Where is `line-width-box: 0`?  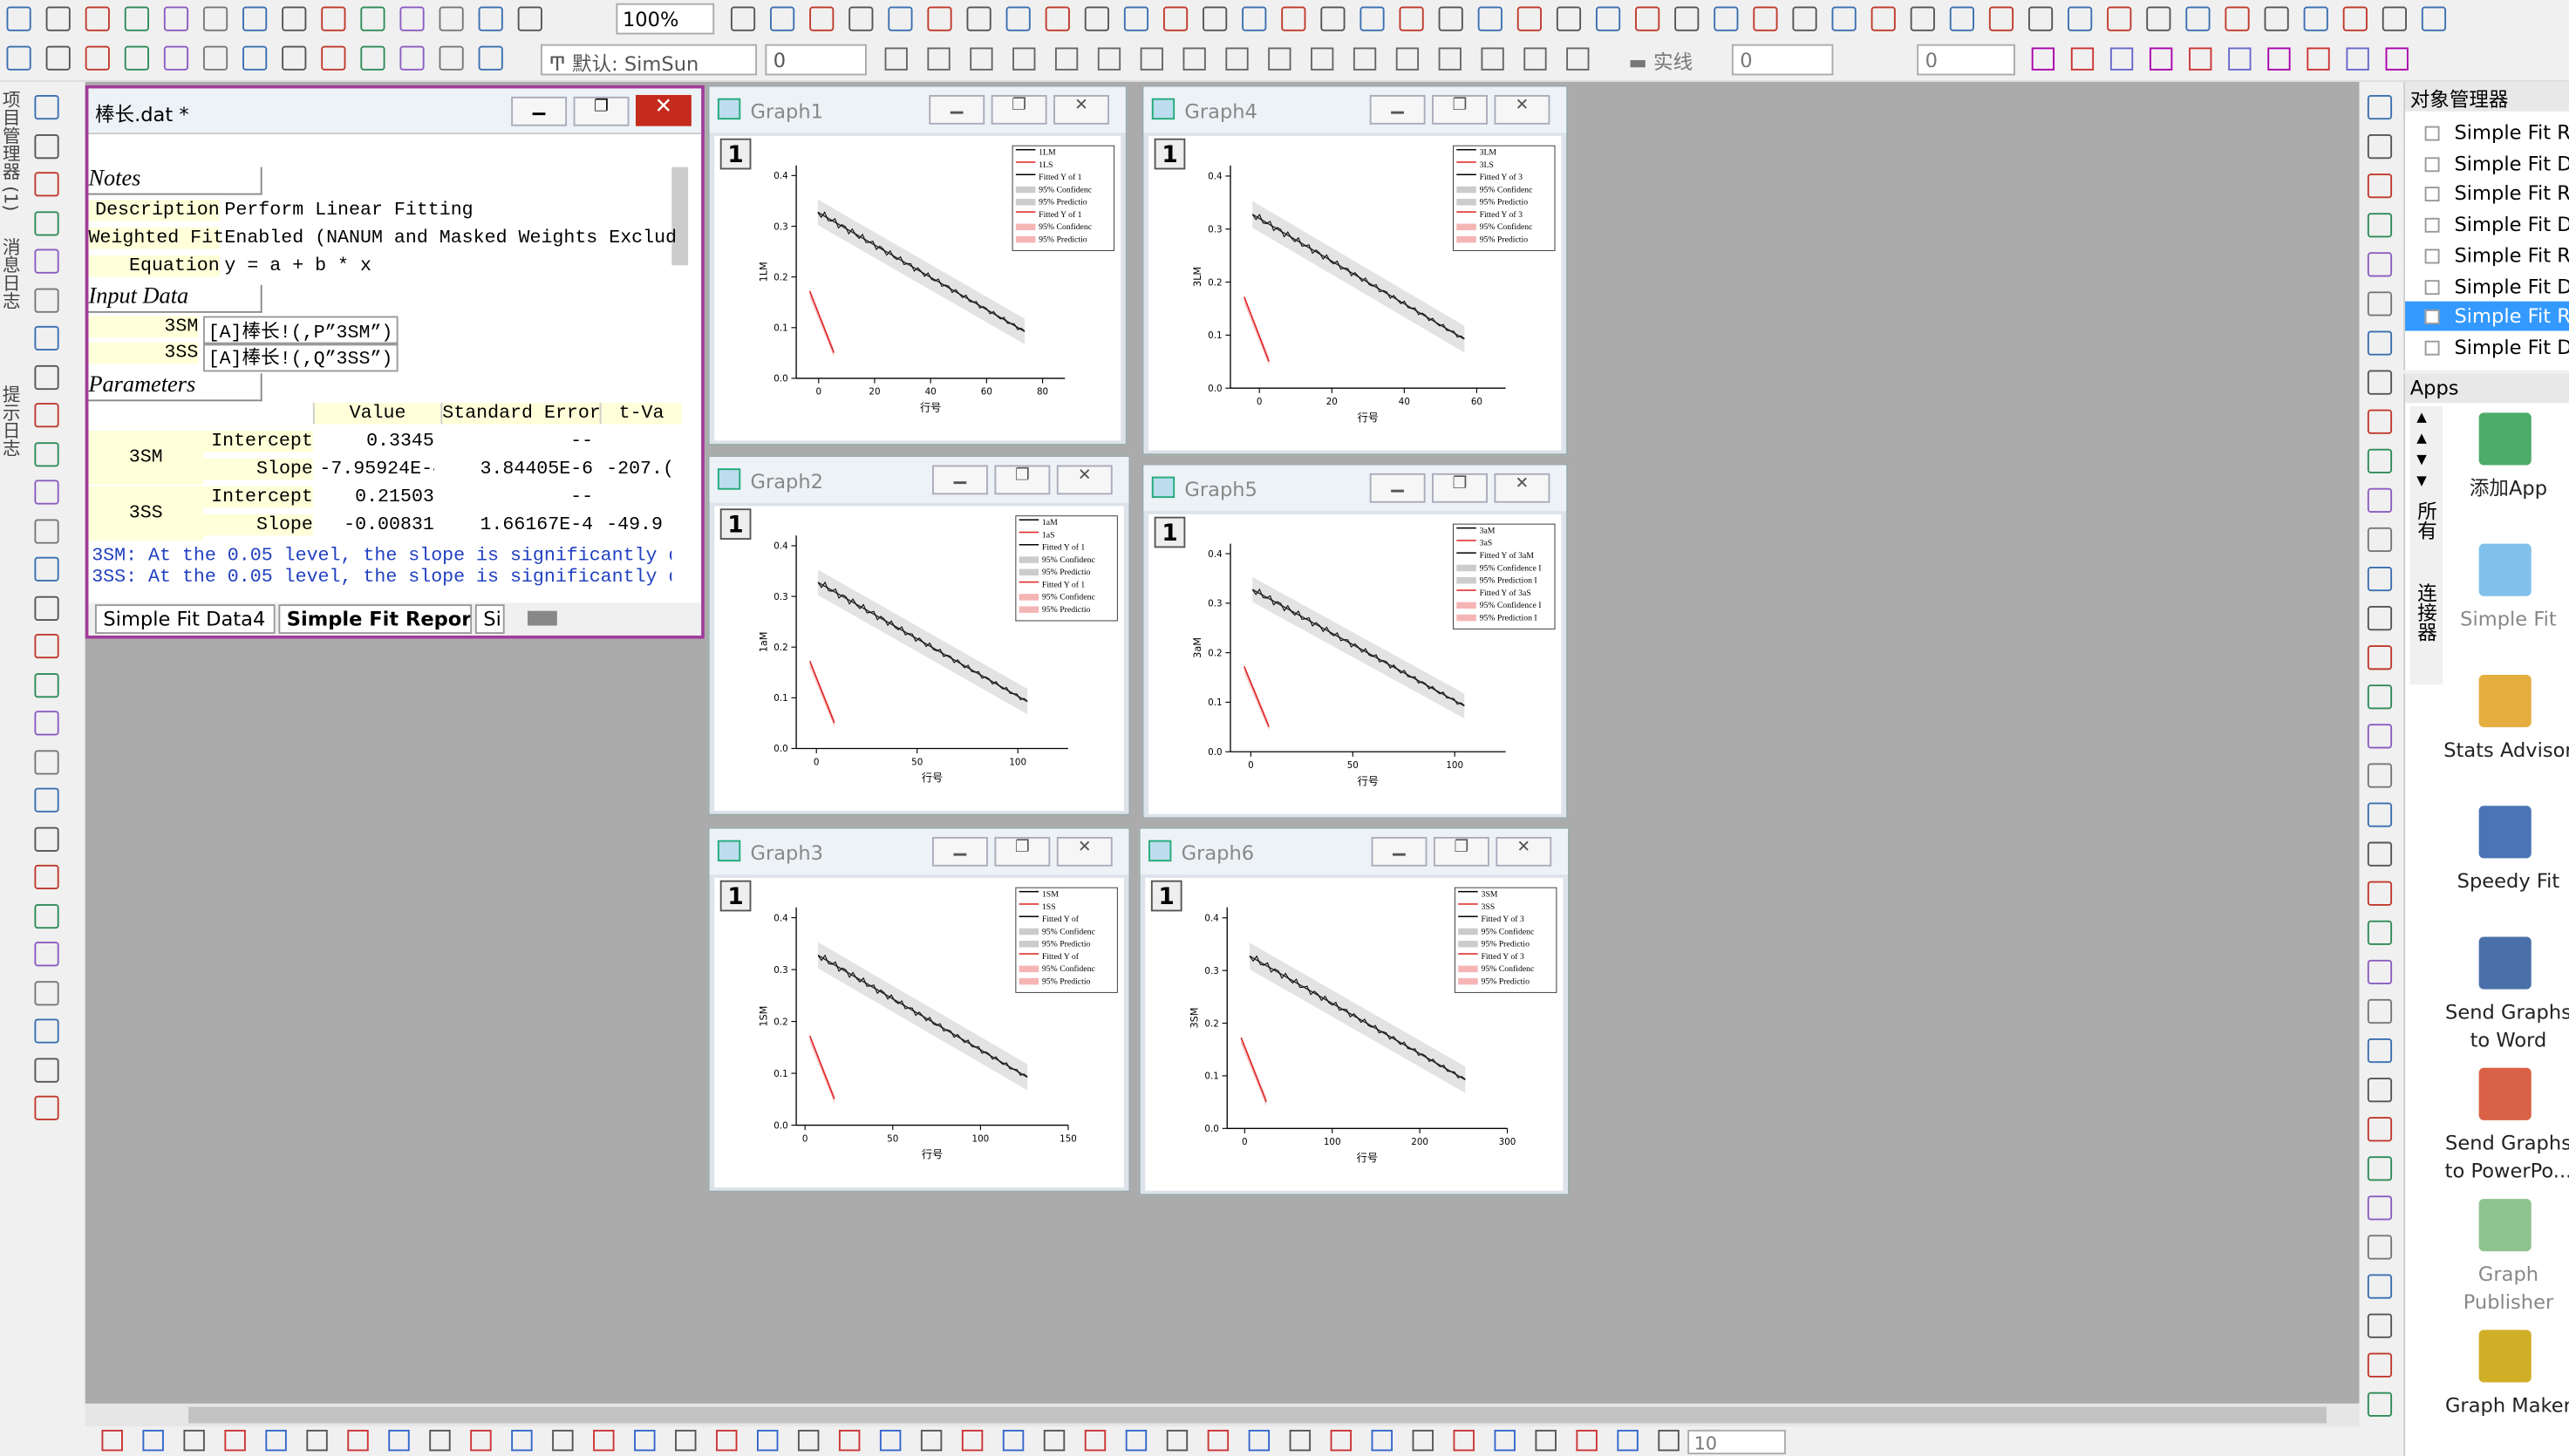 line-width-box: 0 is located at coordinates (1782, 60).